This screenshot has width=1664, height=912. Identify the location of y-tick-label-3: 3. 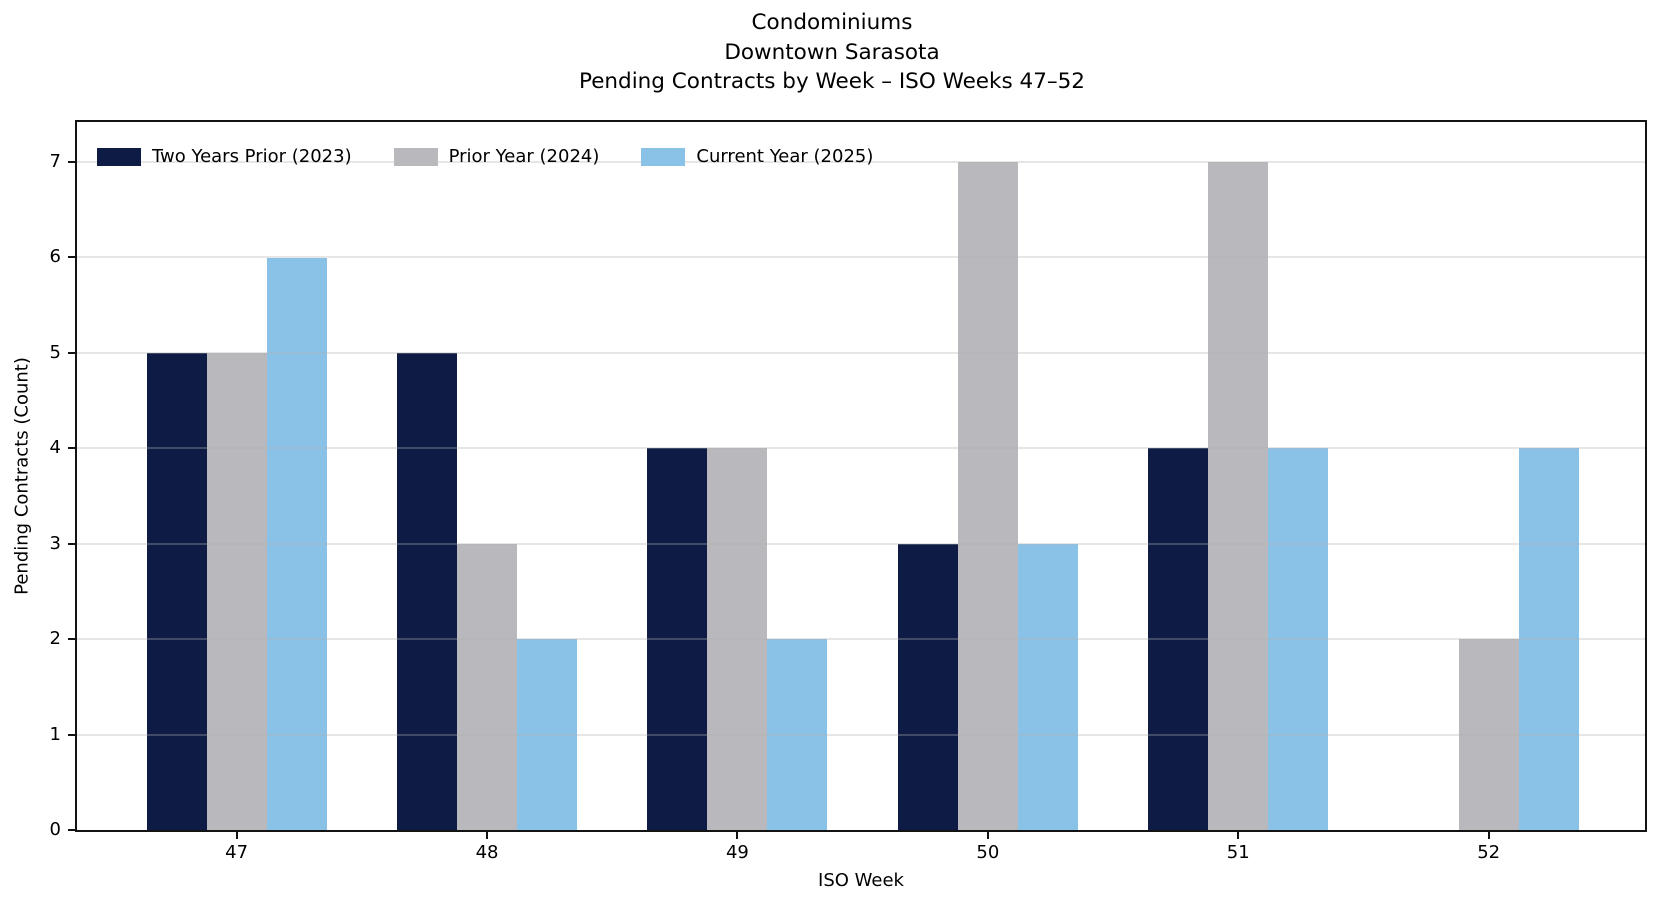
(55, 543).